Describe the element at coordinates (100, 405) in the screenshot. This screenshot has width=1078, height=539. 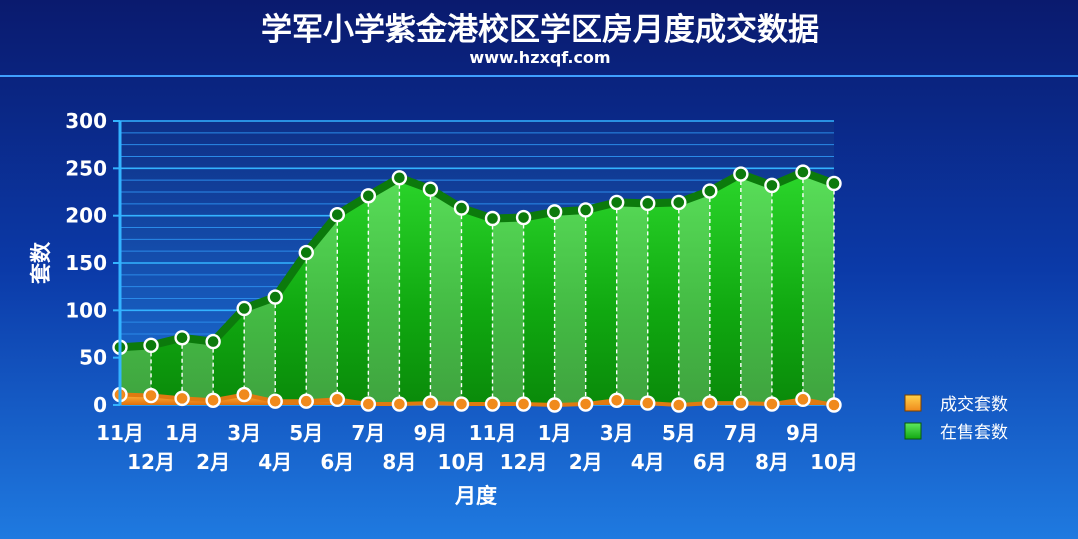
I see `y-tick-label: 0` at that location.